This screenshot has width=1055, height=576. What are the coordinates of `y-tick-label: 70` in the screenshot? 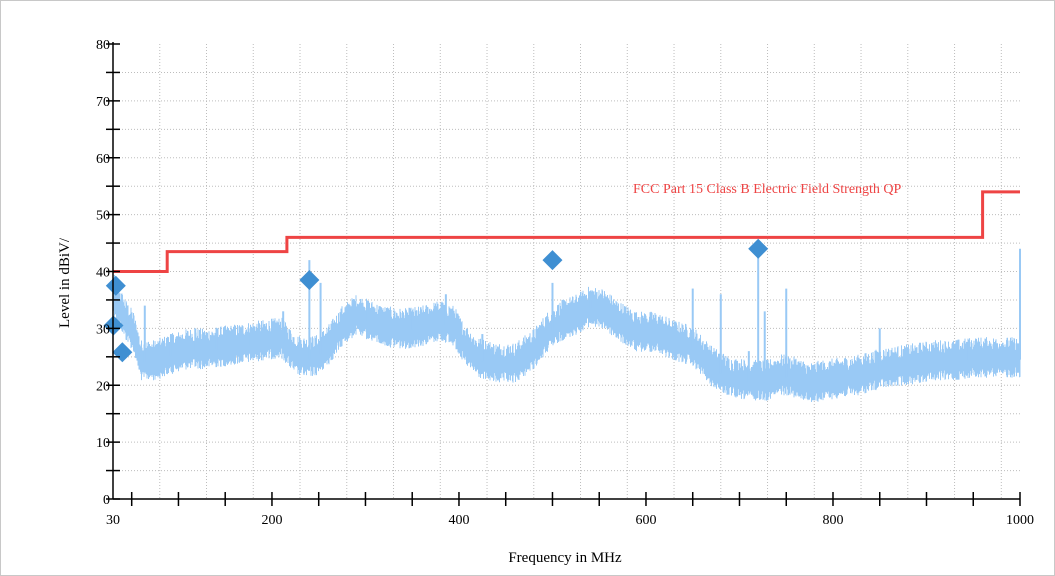 It's located at (103, 102).